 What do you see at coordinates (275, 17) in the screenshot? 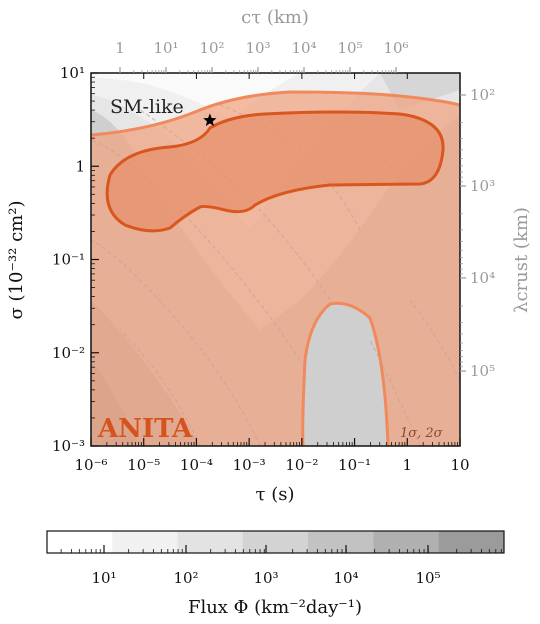
I see `top-axis-title: cτ (km)` at bounding box center [275, 17].